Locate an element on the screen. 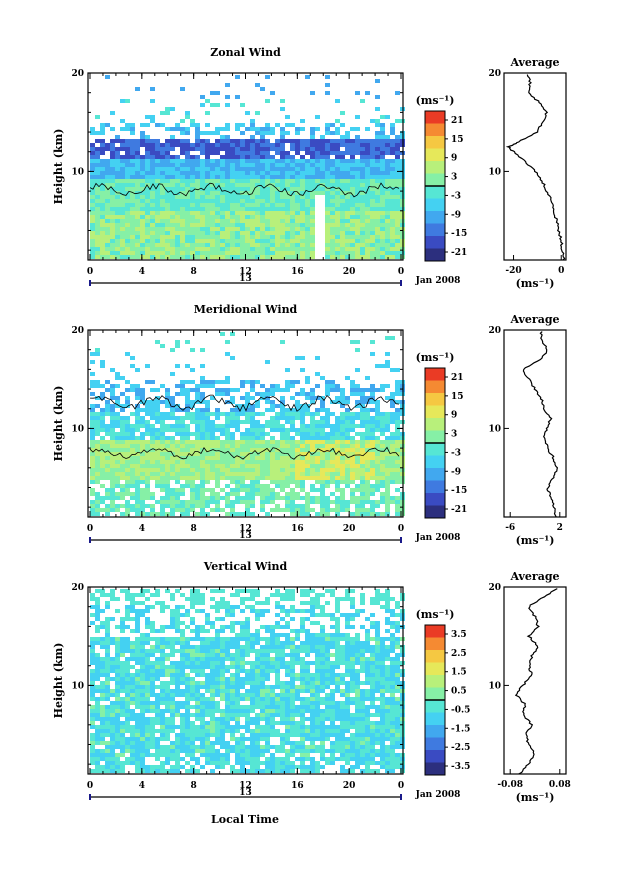  colorbar-tick-label: -3 is located at coordinates (456, 196).